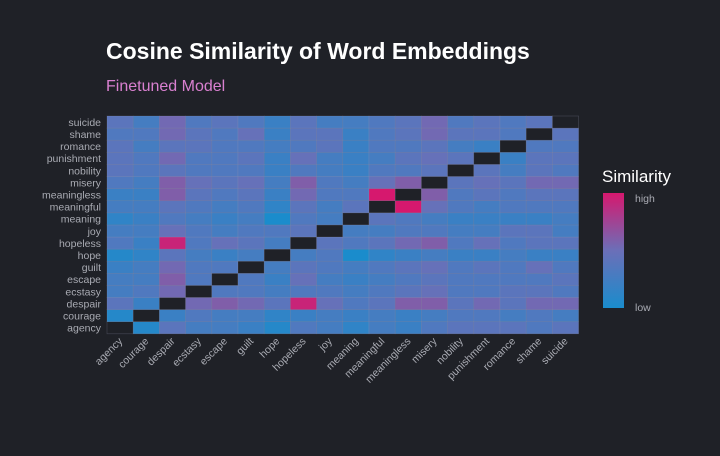 The image size is (720, 456). I want to click on y-tick-label: hopeless, so click(80, 244).